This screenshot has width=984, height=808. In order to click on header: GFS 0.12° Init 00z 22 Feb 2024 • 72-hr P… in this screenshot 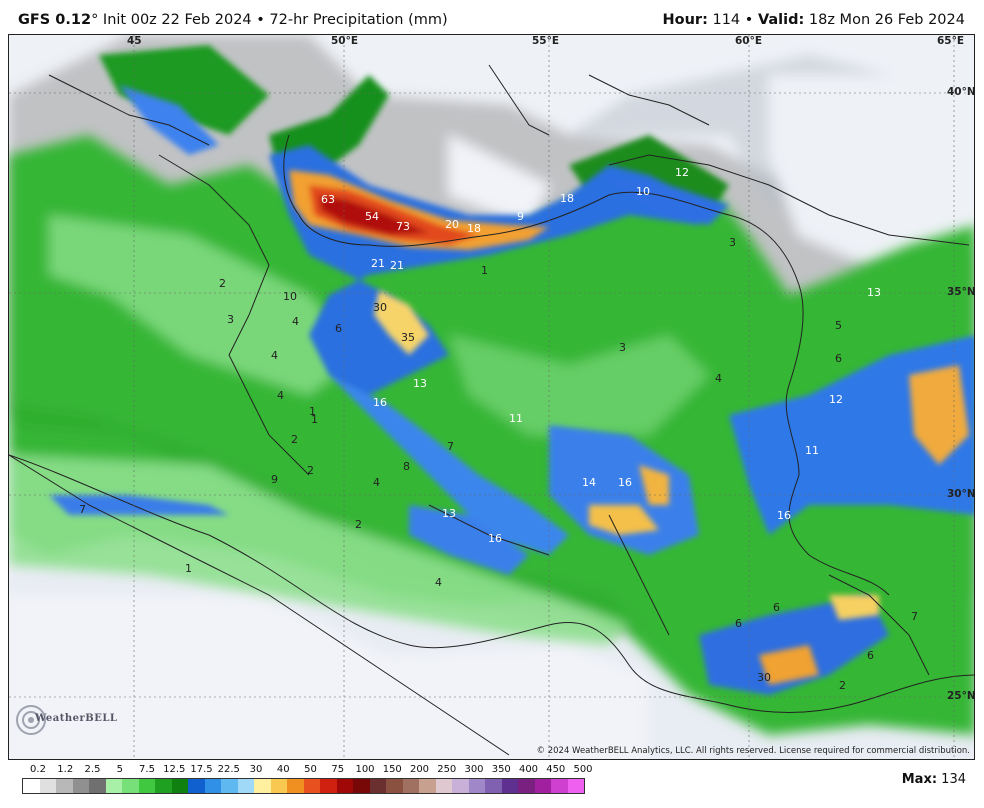, I will do `click(492, 17)`.